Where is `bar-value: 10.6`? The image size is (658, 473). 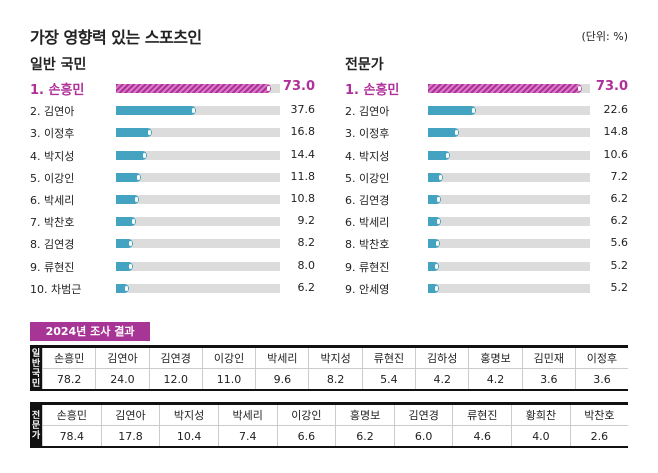 bar-value: 10.6 is located at coordinates (616, 154).